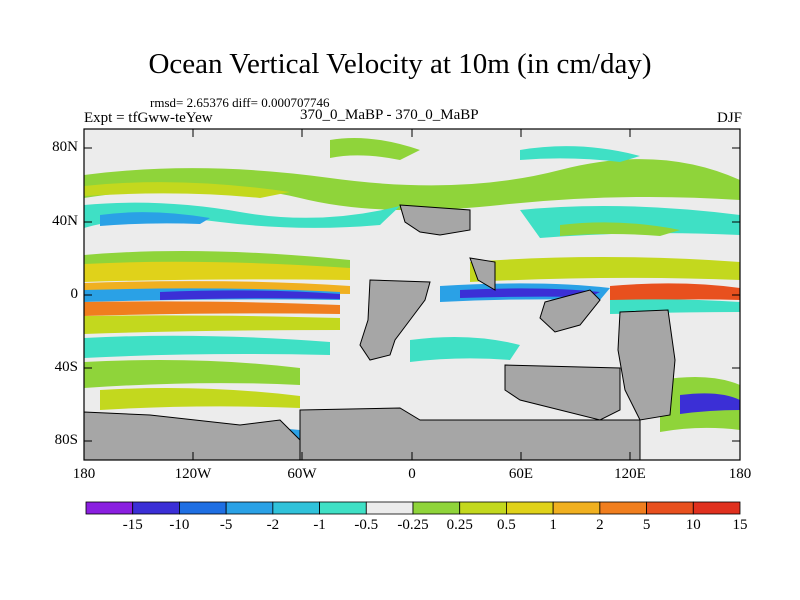 Image resolution: width=800 pixels, height=600 pixels. What do you see at coordinates (132, 525) in the screenshot?
I see `colorbar-label: -15` at bounding box center [132, 525].